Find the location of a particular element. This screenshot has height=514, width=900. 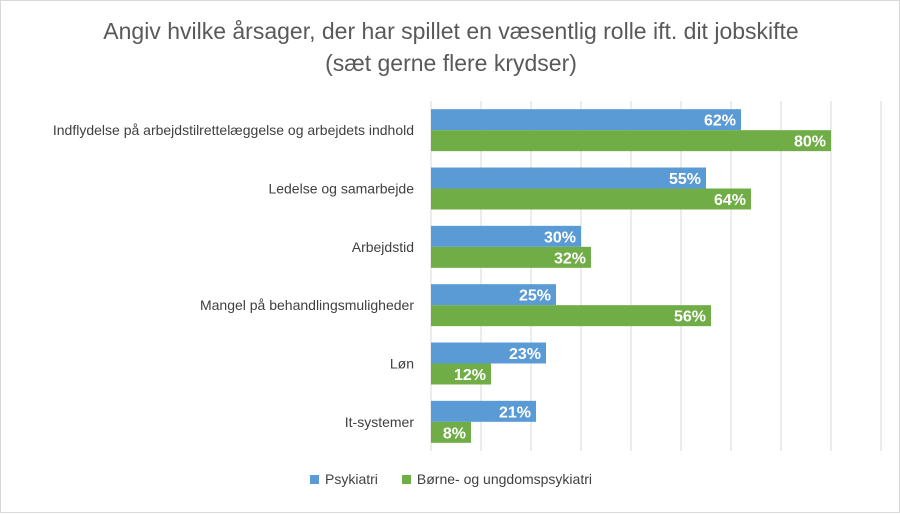

legend-item-psykiatri: Psykiatri is located at coordinates (344, 479).